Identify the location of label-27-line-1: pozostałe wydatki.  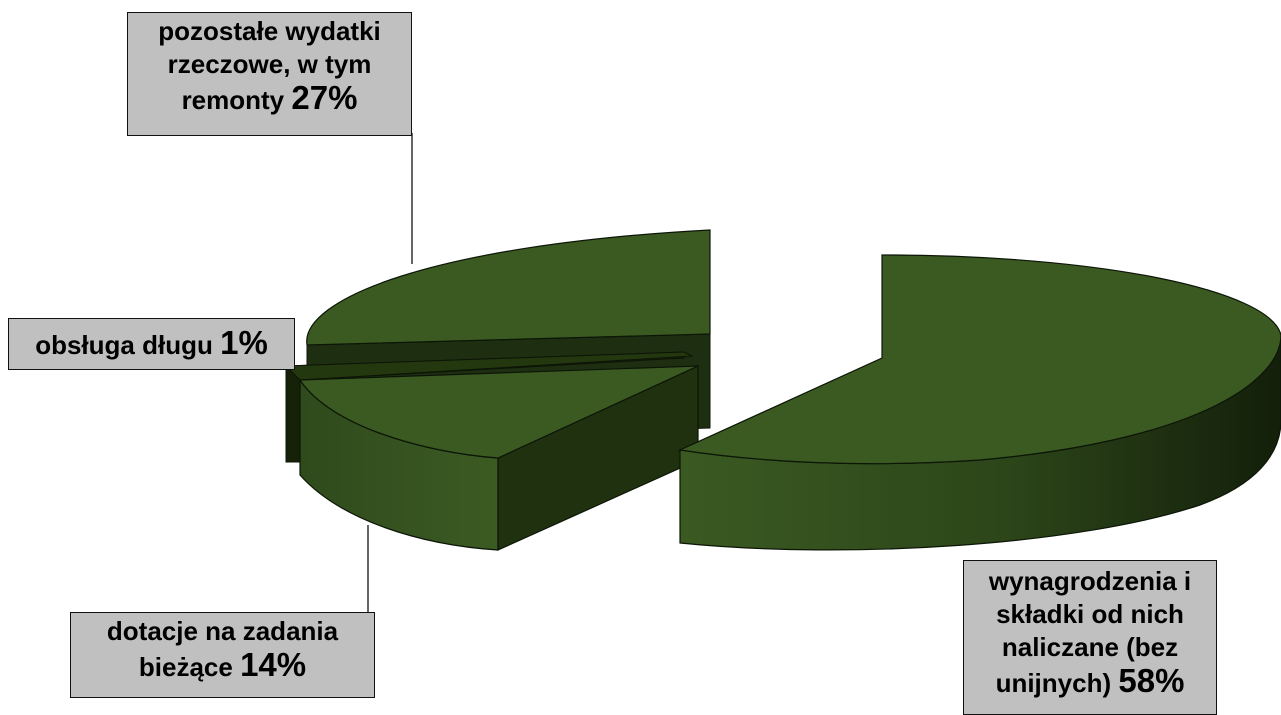
(269, 31).